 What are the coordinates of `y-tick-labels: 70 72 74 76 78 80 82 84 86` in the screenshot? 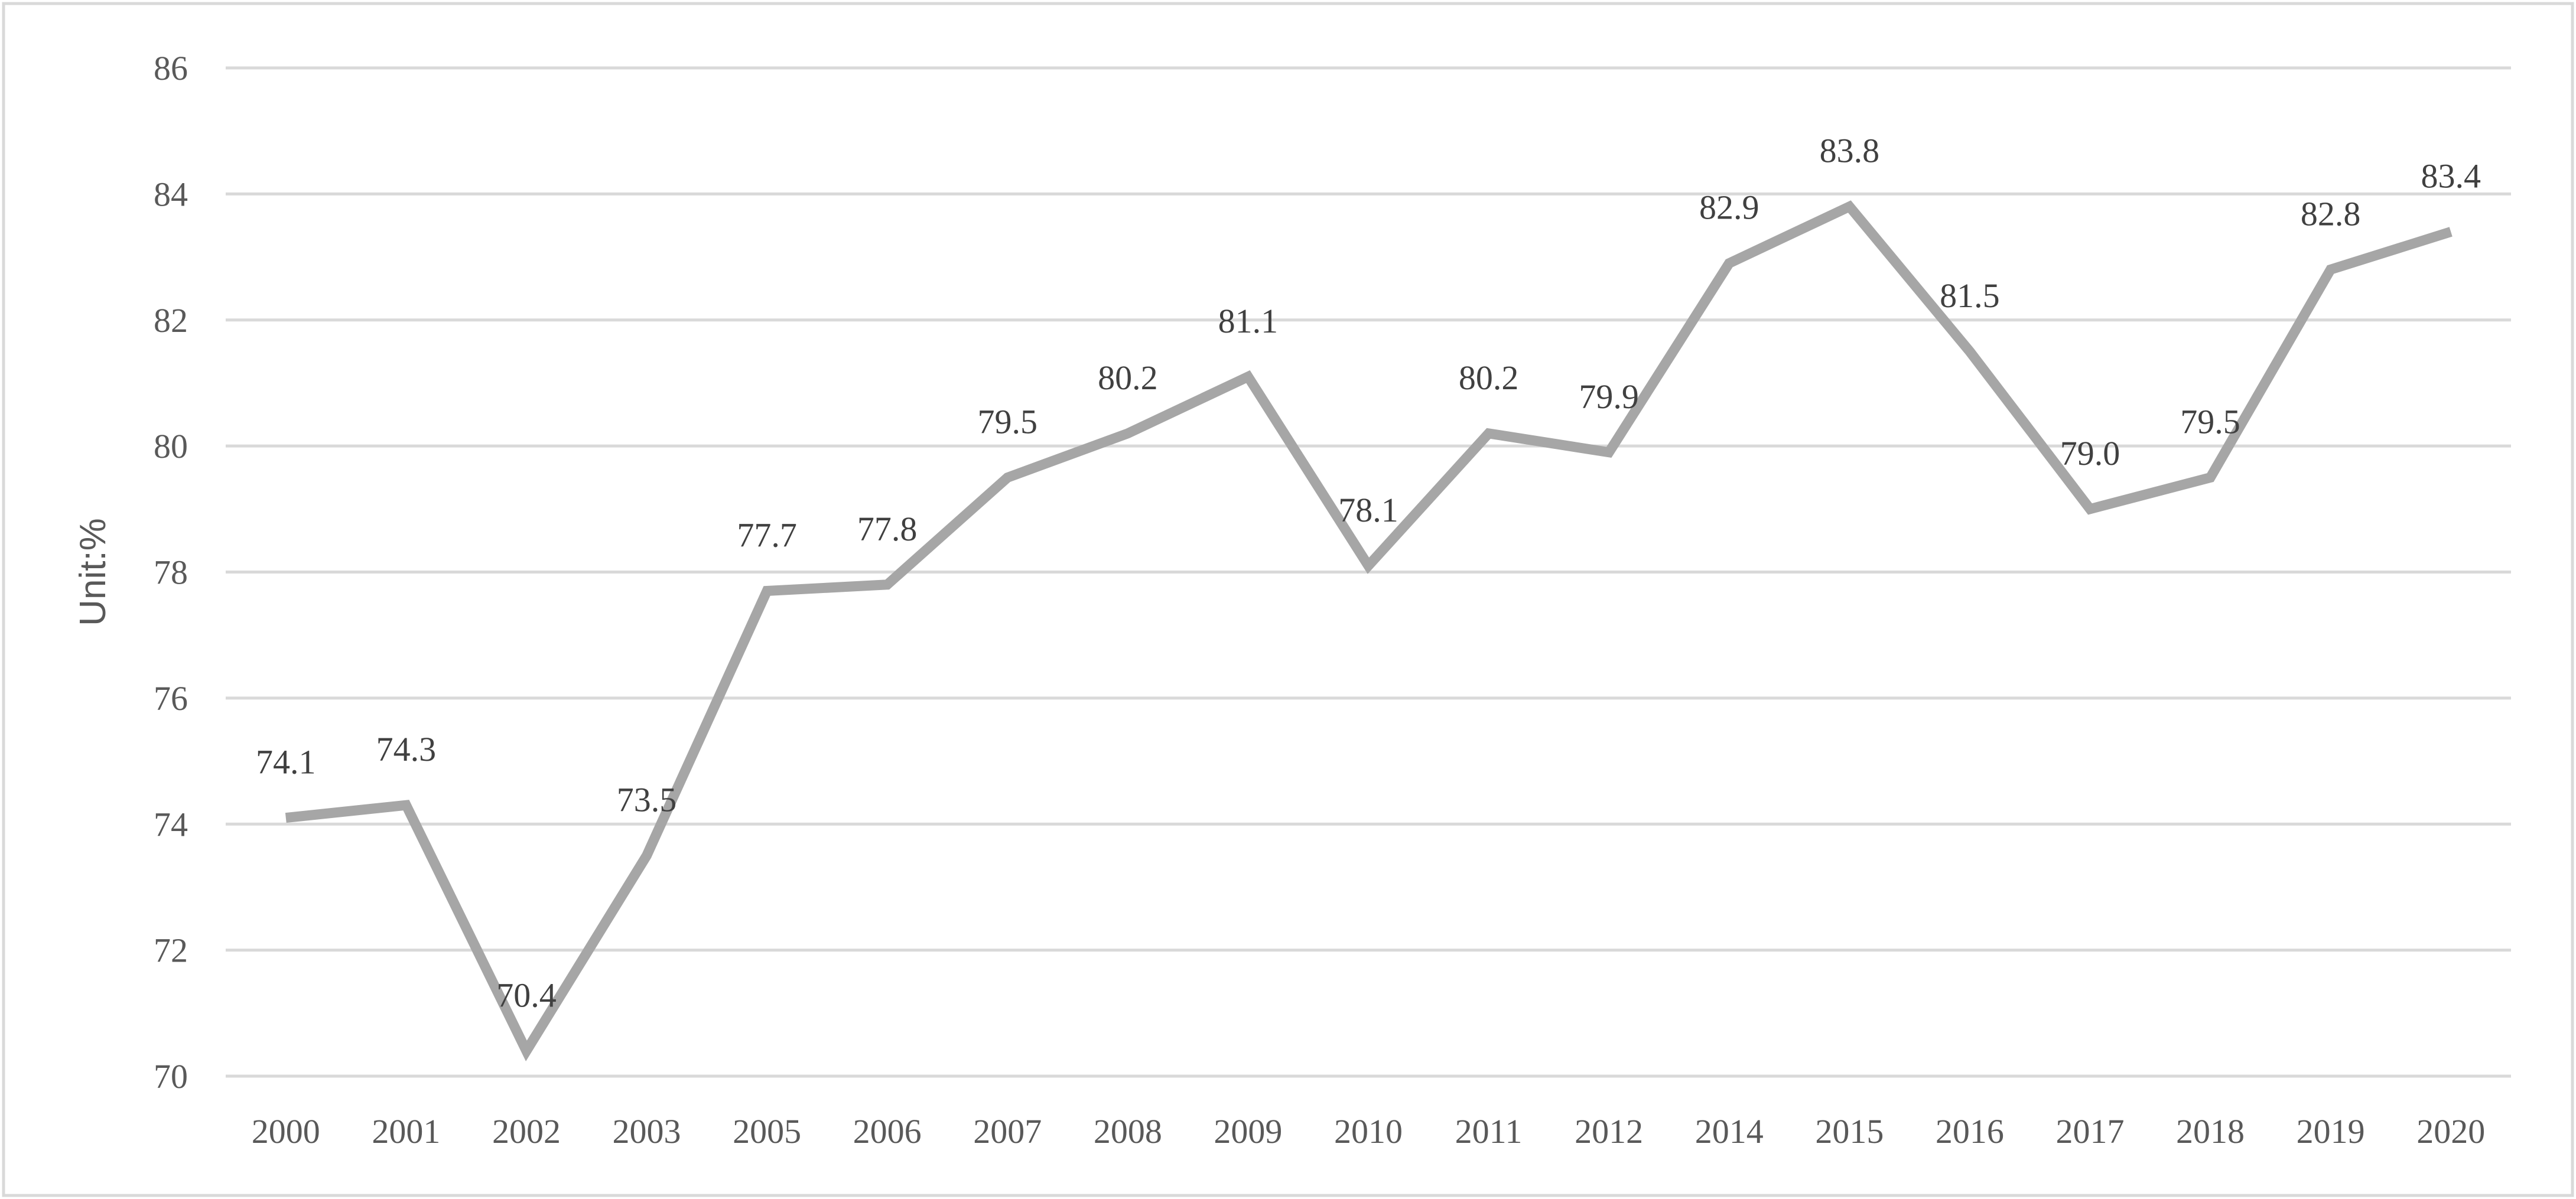 It's located at (171, 572).